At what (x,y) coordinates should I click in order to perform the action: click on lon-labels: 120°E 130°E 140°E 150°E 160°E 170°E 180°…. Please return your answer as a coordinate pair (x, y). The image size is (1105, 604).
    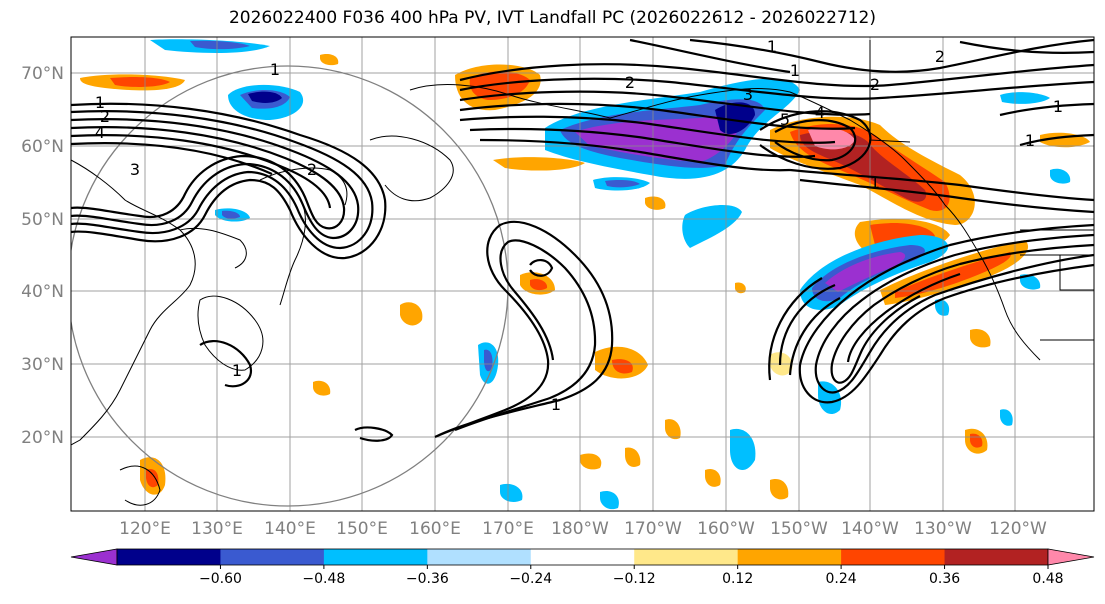
    Looking at the image, I should click on (583, 529).